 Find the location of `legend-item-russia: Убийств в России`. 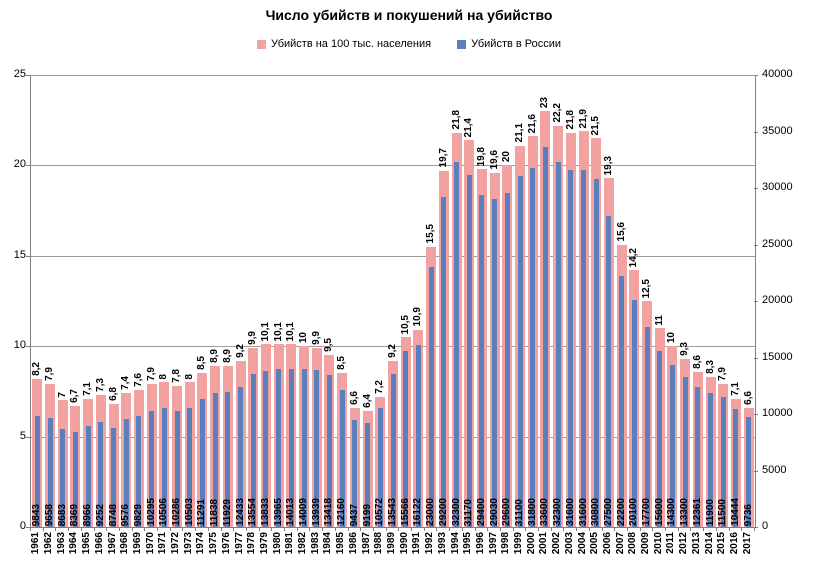

legend-item-russia: Убийств в России is located at coordinates (509, 44).